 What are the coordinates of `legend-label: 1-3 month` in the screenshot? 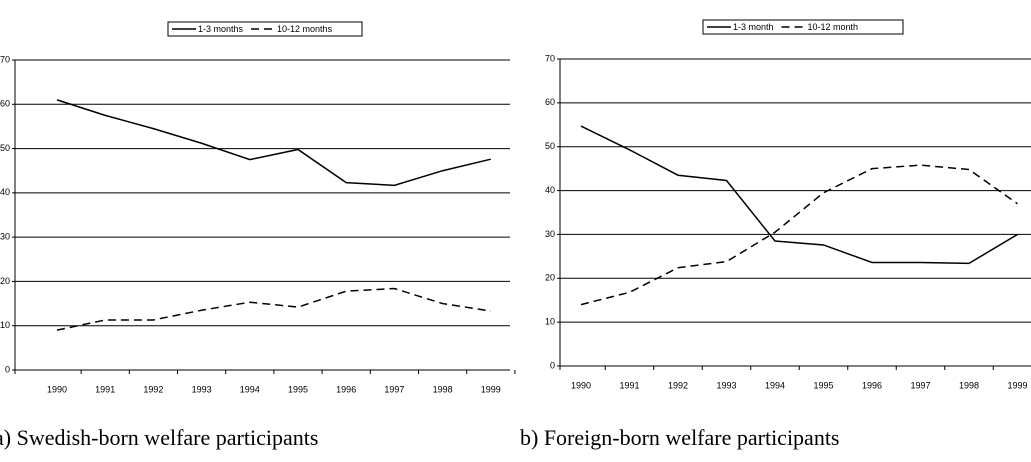 It's located at (753, 27).